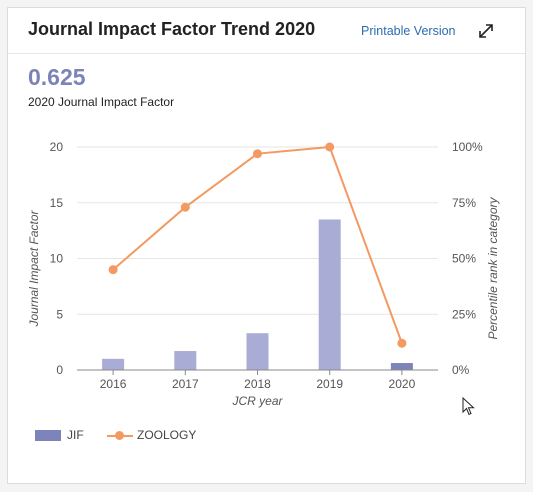 The width and height of the screenshot is (533, 492). I want to click on jif-value-label: 2020 Journal Impact Factor, so click(101, 102).